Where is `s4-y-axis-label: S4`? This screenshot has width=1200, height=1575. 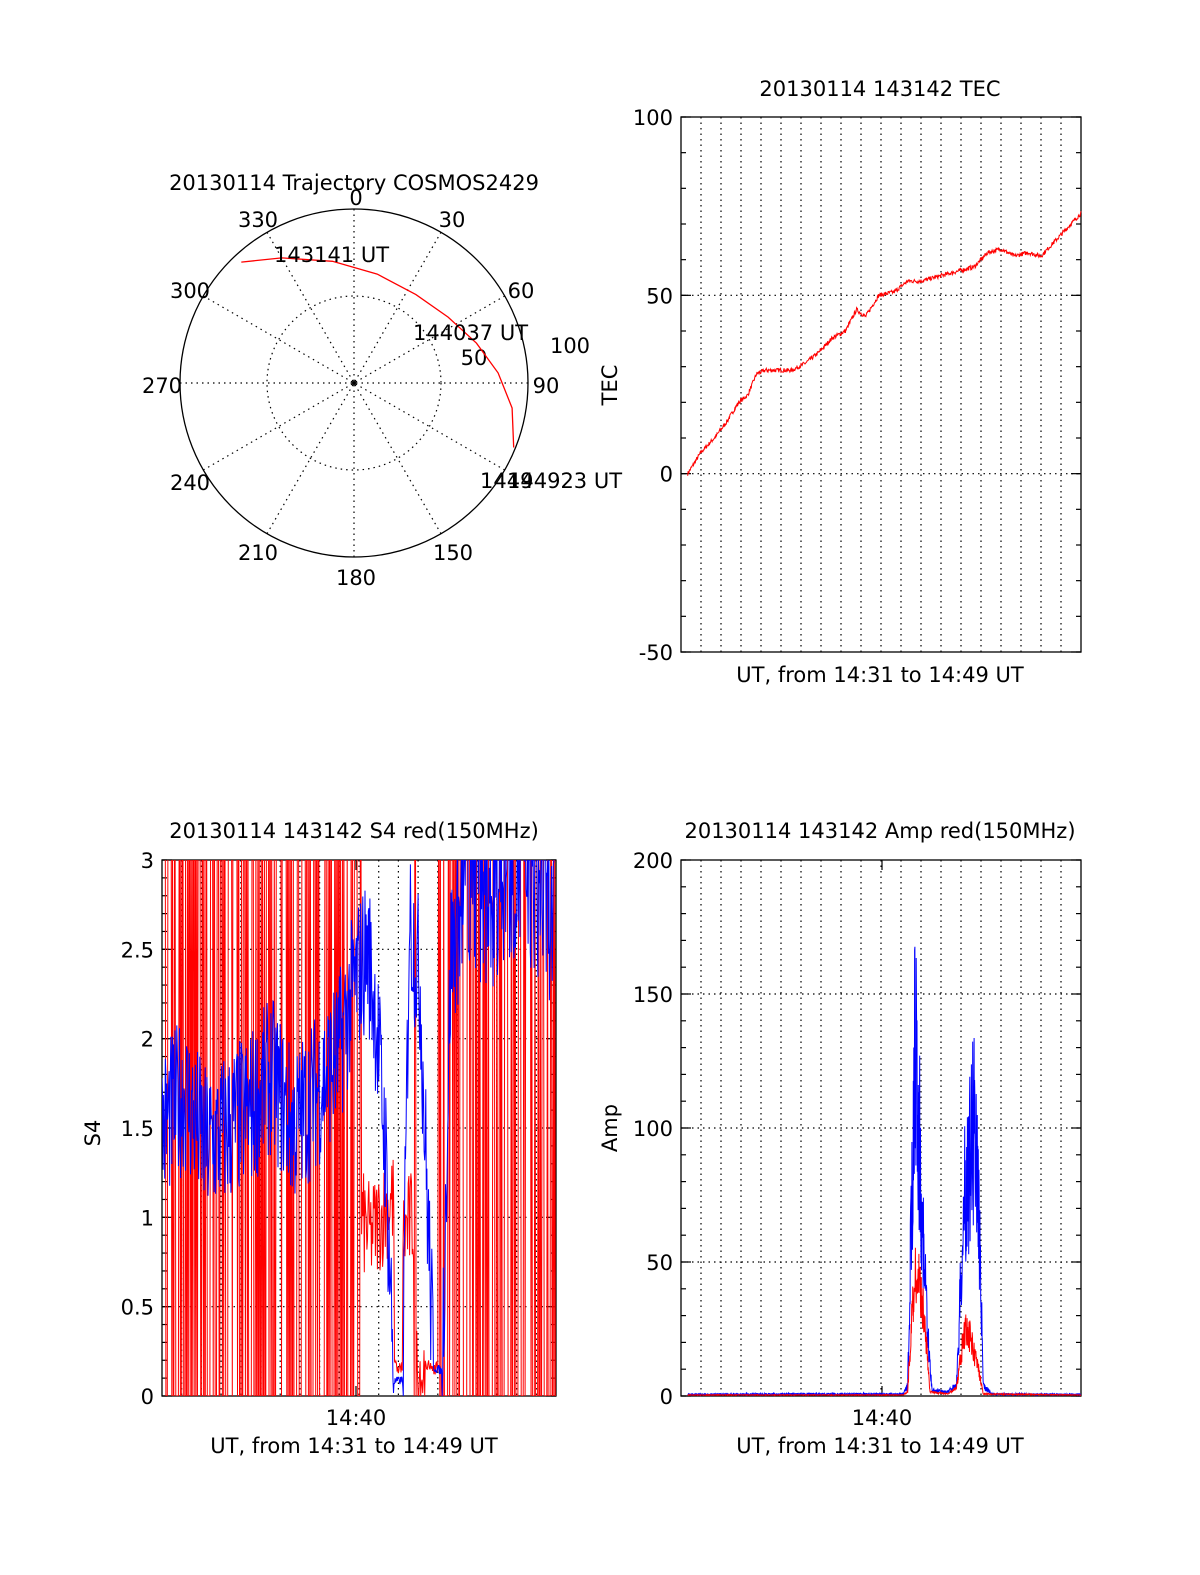
s4-y-axis-label: S4 is located at coordinates (93, 1133).